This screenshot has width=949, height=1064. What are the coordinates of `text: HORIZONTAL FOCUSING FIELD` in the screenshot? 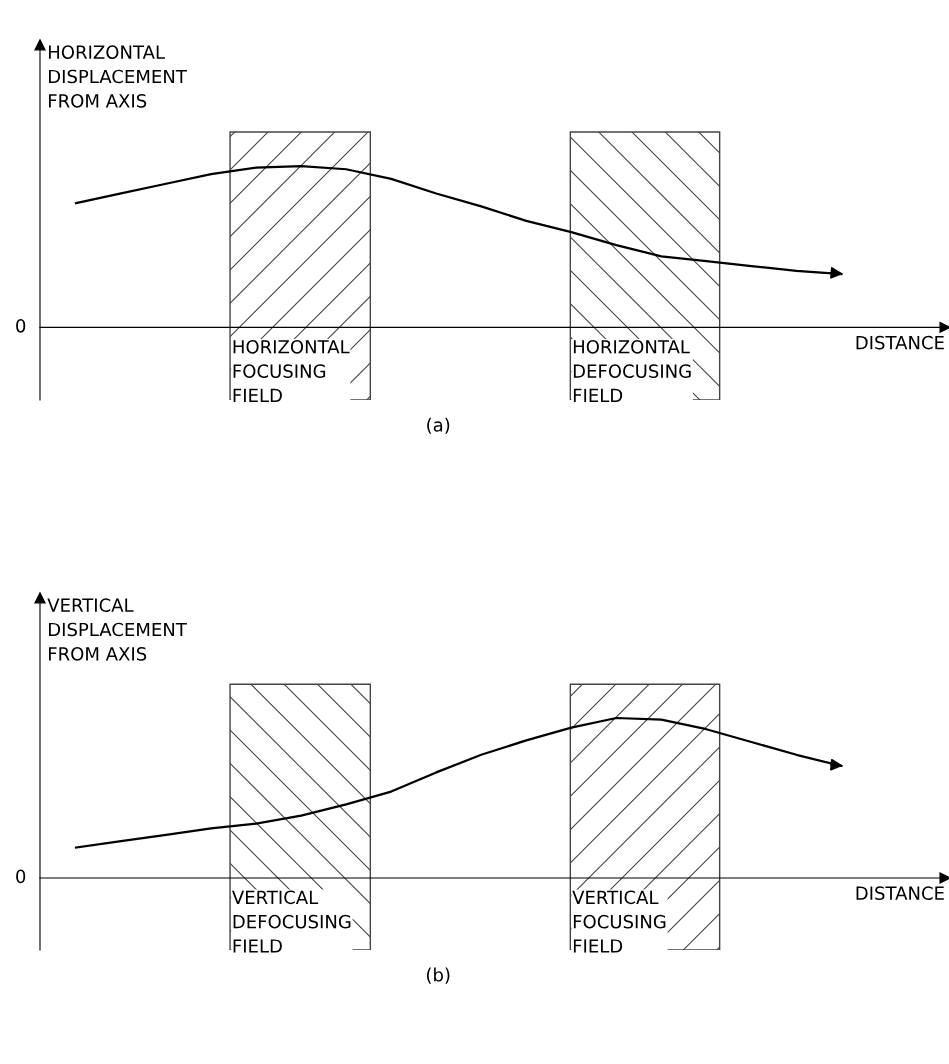 It's located at (291, 371).